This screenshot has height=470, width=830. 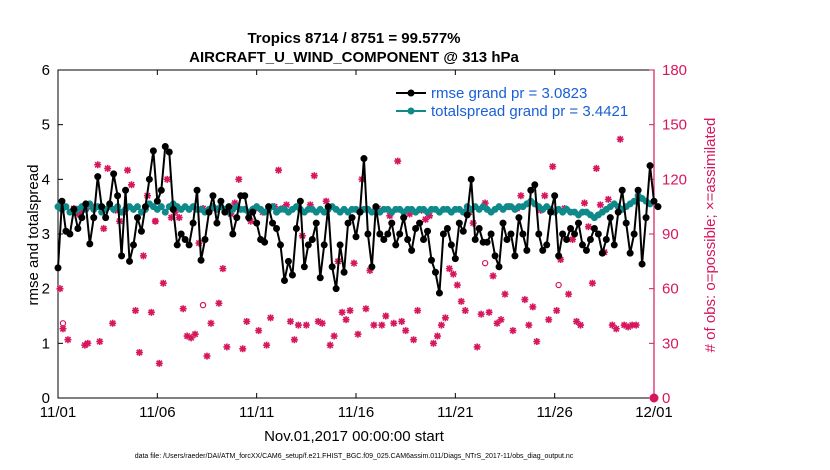 I want to click on y-tick-label: 0, so click(x=46, y=398).